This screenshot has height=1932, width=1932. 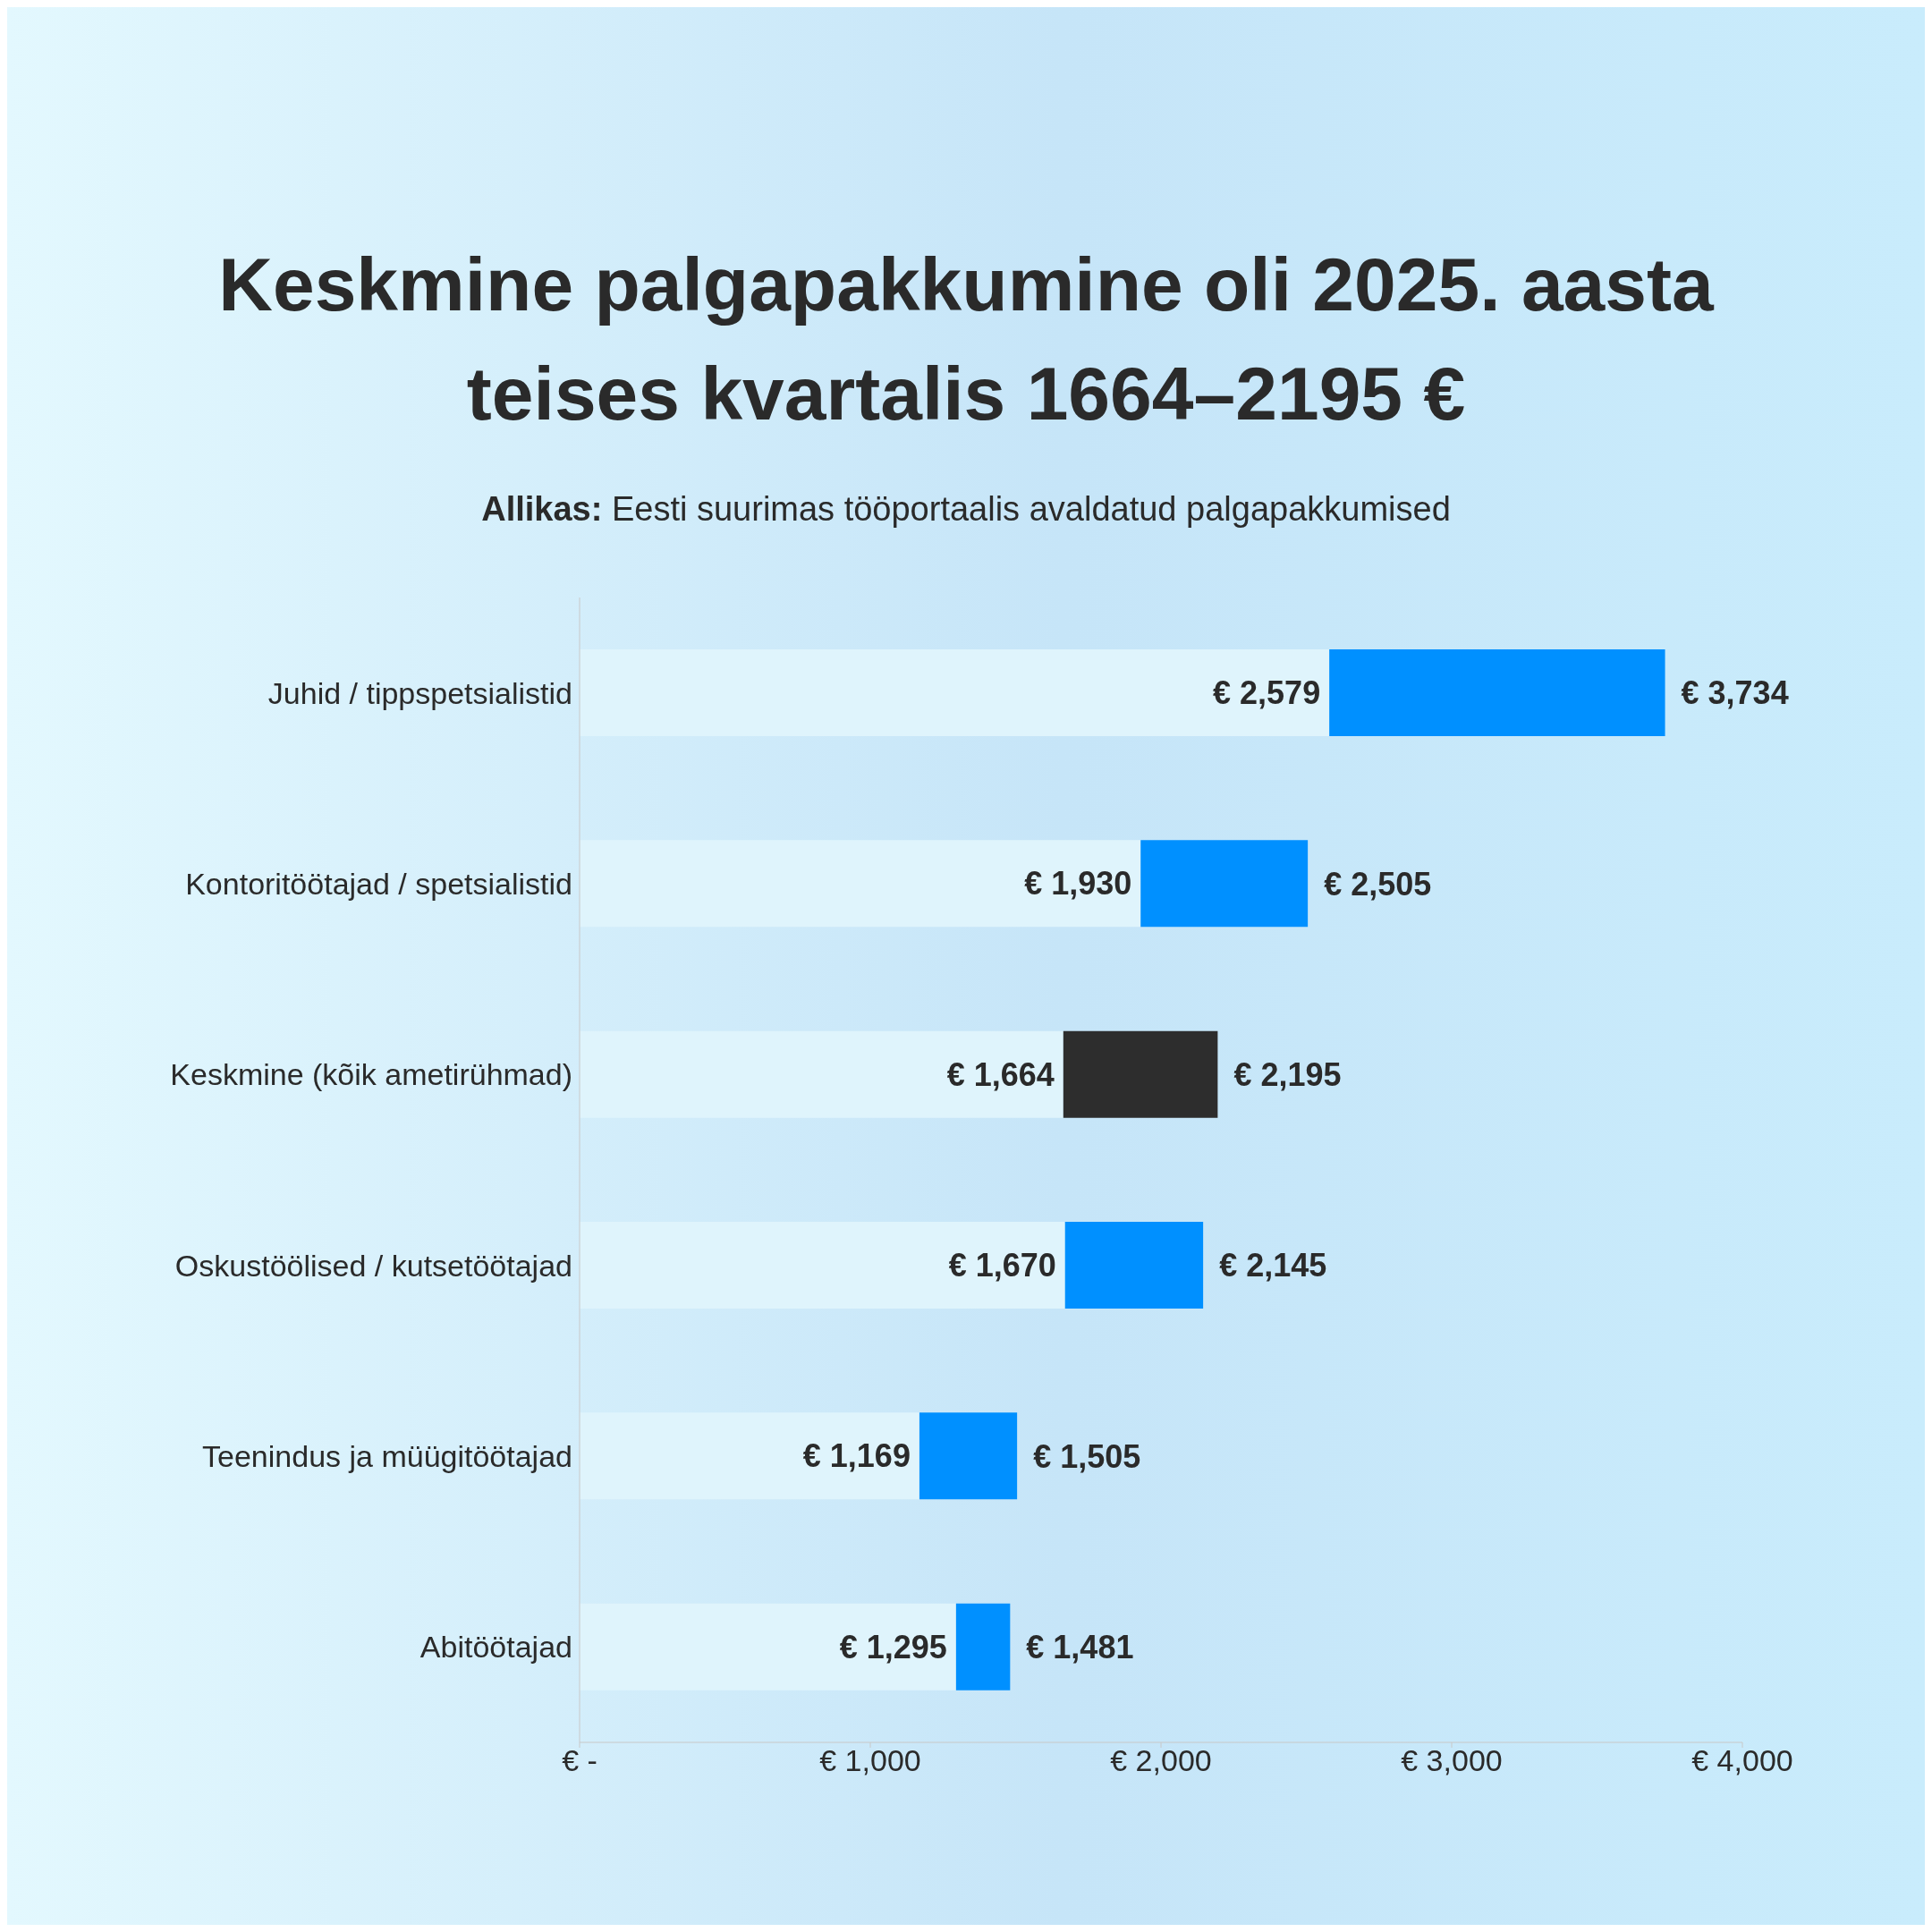 What do you see at coordinates (1378, 883) in the screenshot?
I see `annotation: € 2,505` at bounding box center [1378, 883].